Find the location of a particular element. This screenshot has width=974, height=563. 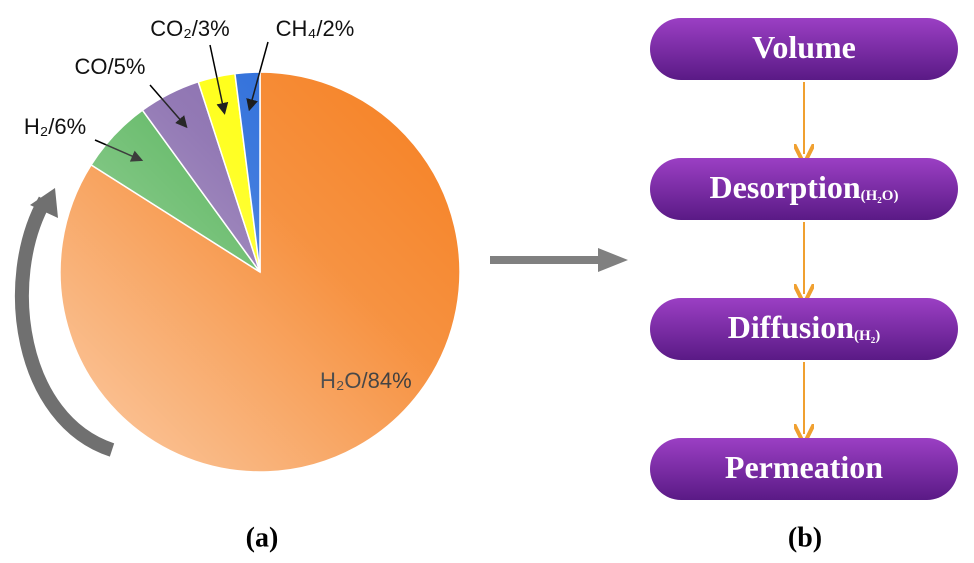

slice-label: CH₄/2% is located at coordinates (315, 28).